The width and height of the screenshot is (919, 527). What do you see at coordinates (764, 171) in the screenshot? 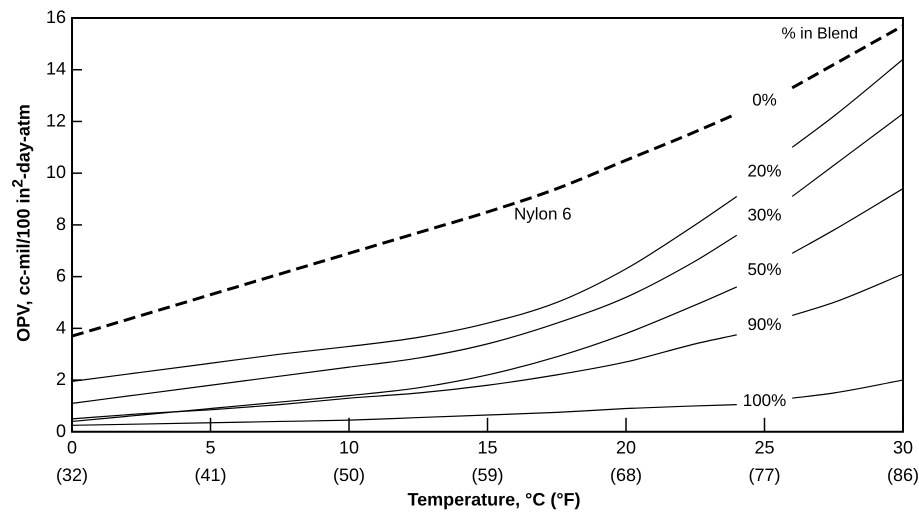
I see `series-label: 20%` at bounding box center [764, 171].